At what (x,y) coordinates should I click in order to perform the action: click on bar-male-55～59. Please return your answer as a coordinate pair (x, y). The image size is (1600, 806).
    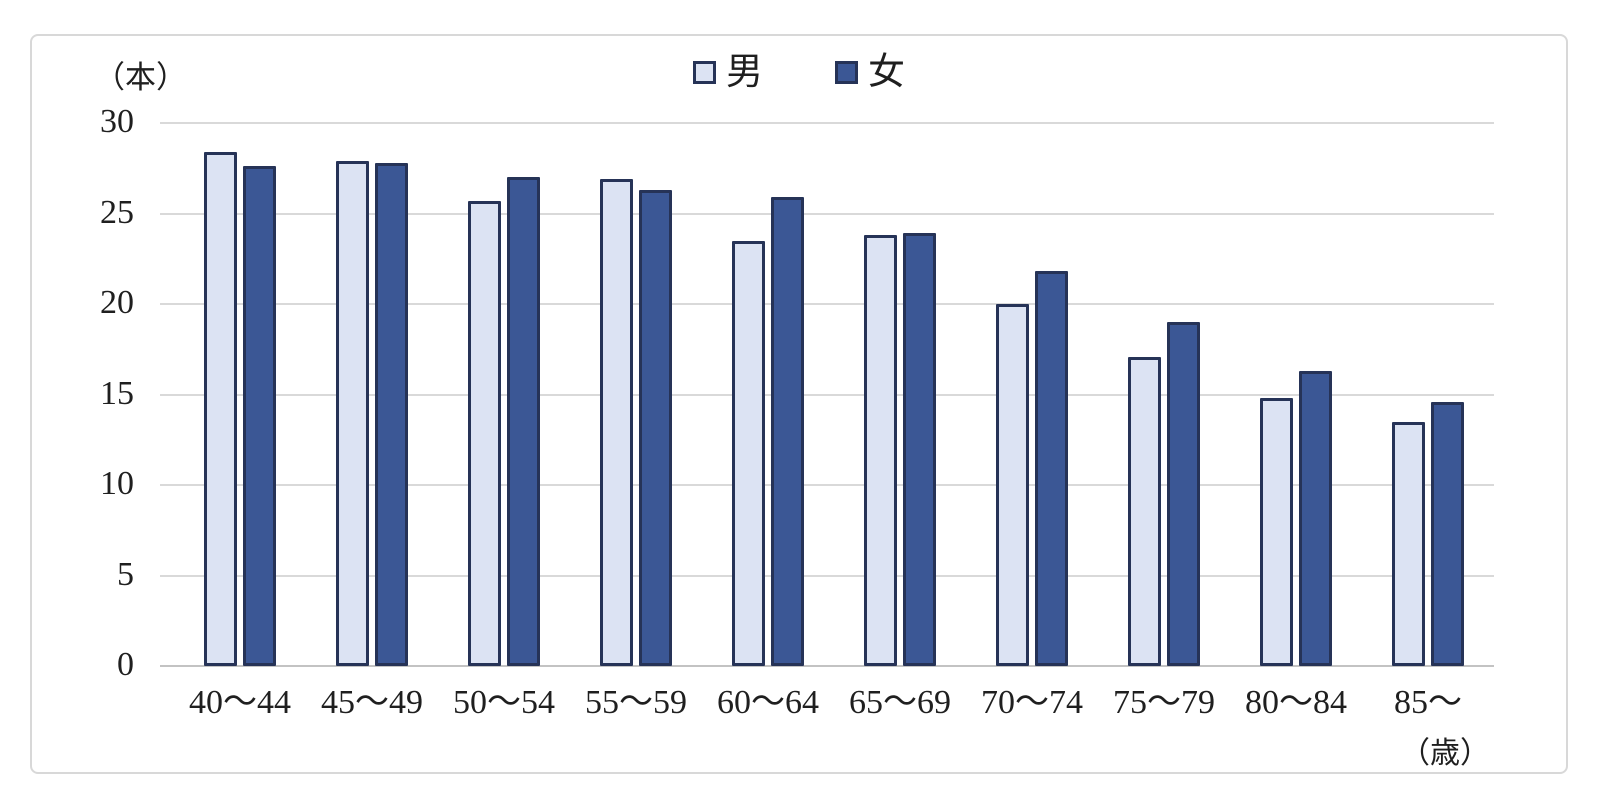
    Looking at the image, I should click on (616, 422).